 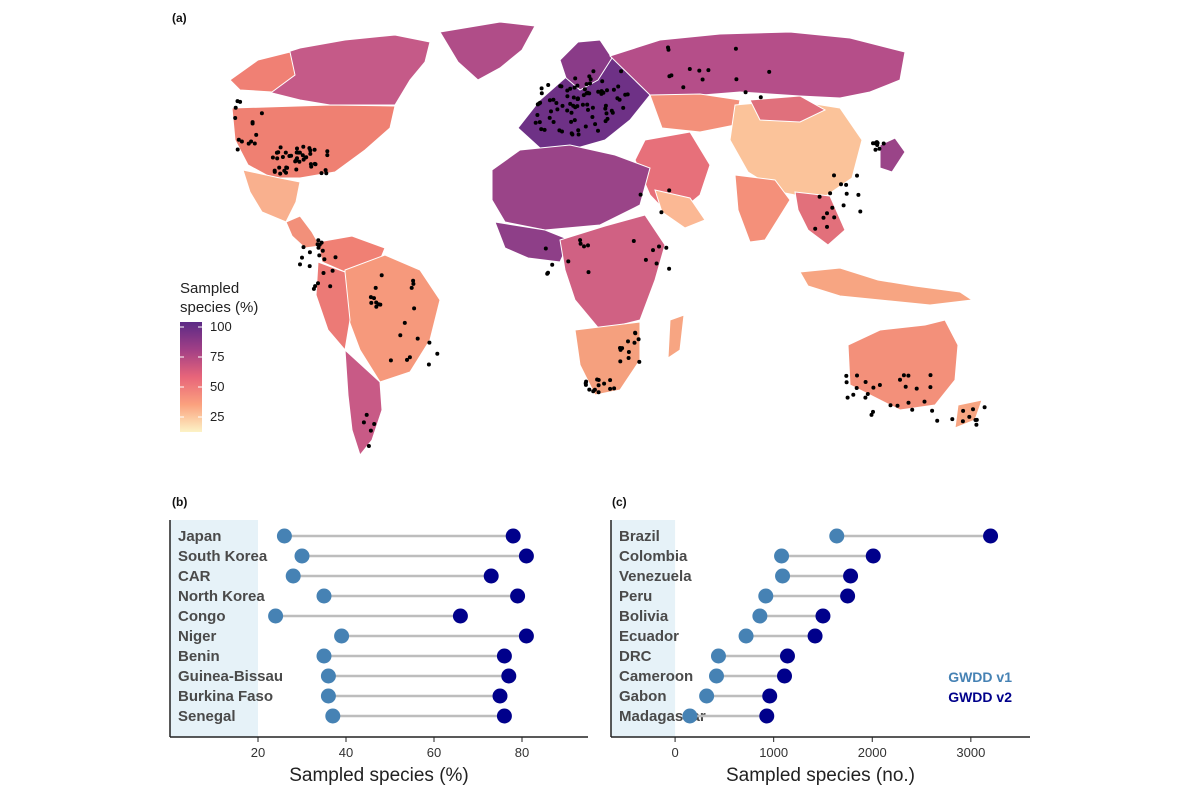 What do you see at coordinates (522, 752) in the screenshot?
I see `x-tick-label: 80` at bounding box center [522, 752].